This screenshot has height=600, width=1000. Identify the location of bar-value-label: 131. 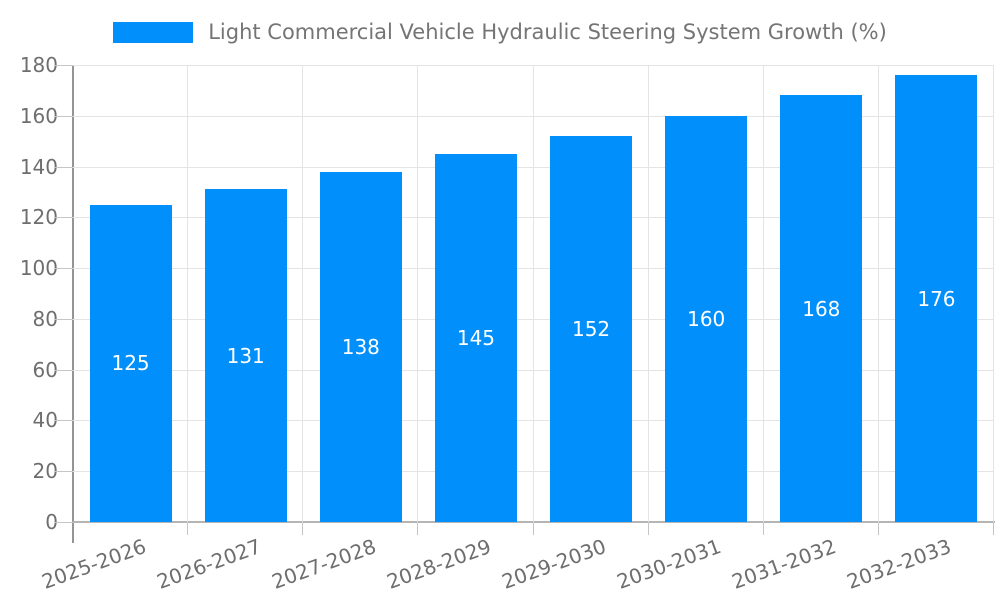
(245, 355).